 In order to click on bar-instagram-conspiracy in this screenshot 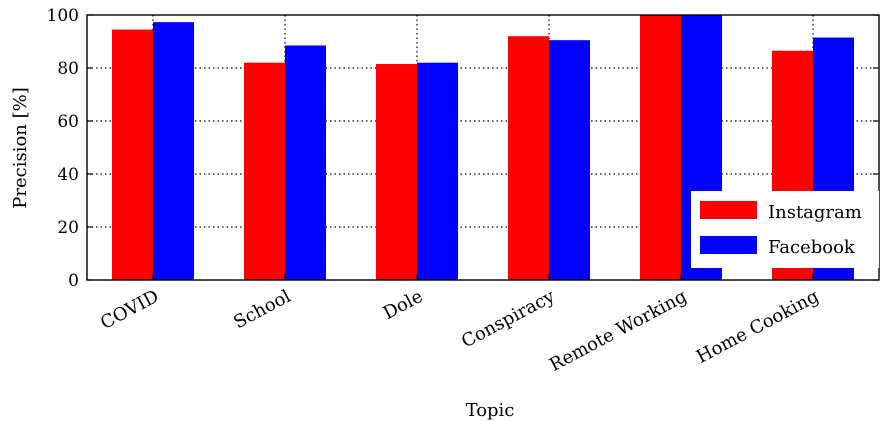, I will do `click(528, 158)`.